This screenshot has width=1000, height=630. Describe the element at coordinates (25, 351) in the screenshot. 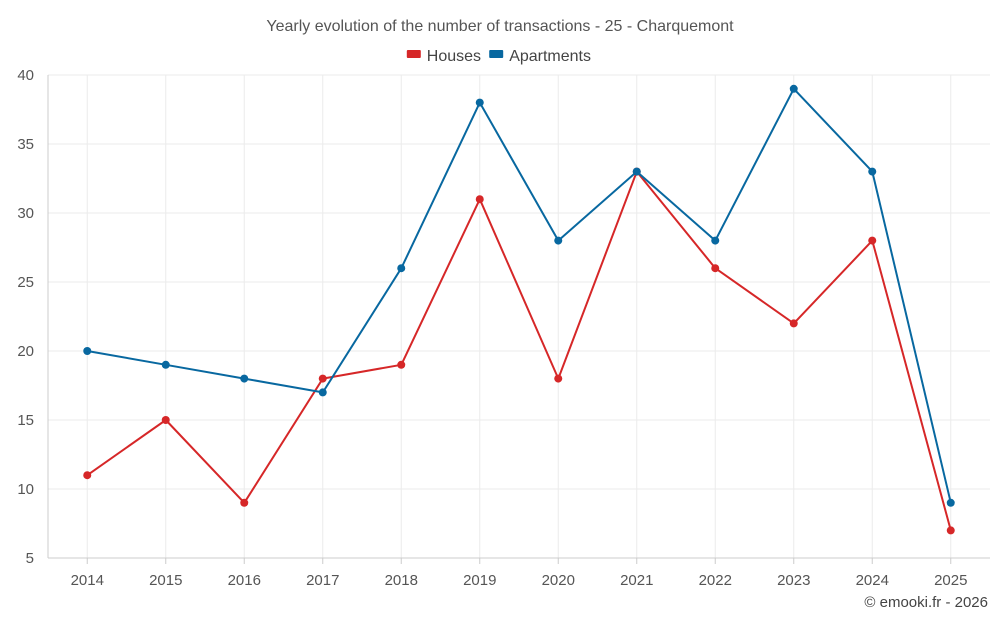

I see `y-tick-label: 20` at that location.